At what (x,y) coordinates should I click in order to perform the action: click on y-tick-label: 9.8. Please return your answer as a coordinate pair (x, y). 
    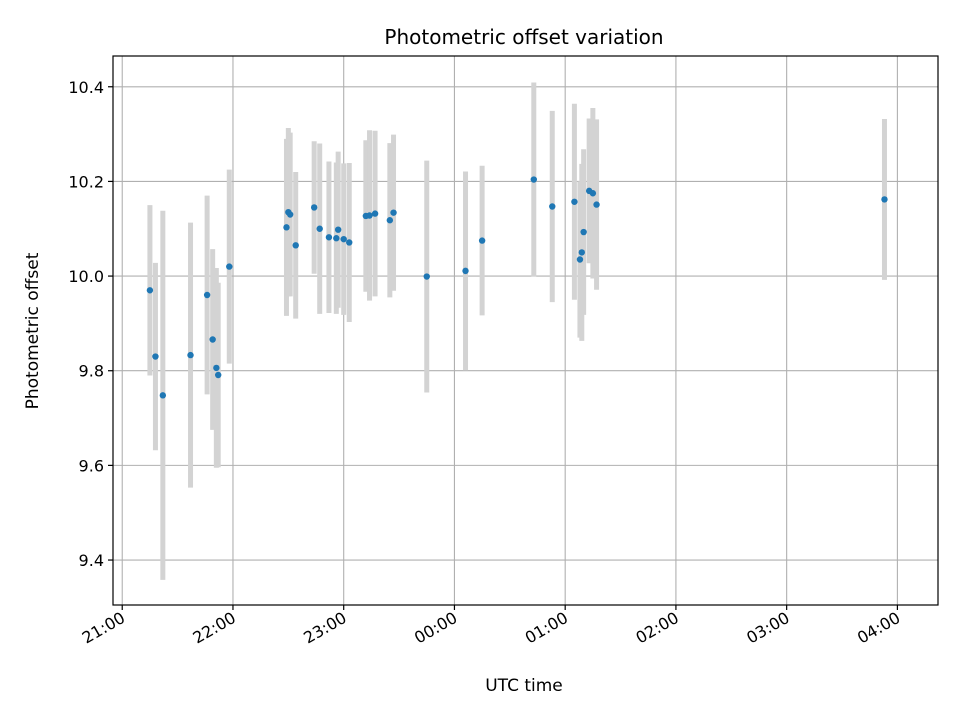
    Looking at the image, I should click on (91, 371).